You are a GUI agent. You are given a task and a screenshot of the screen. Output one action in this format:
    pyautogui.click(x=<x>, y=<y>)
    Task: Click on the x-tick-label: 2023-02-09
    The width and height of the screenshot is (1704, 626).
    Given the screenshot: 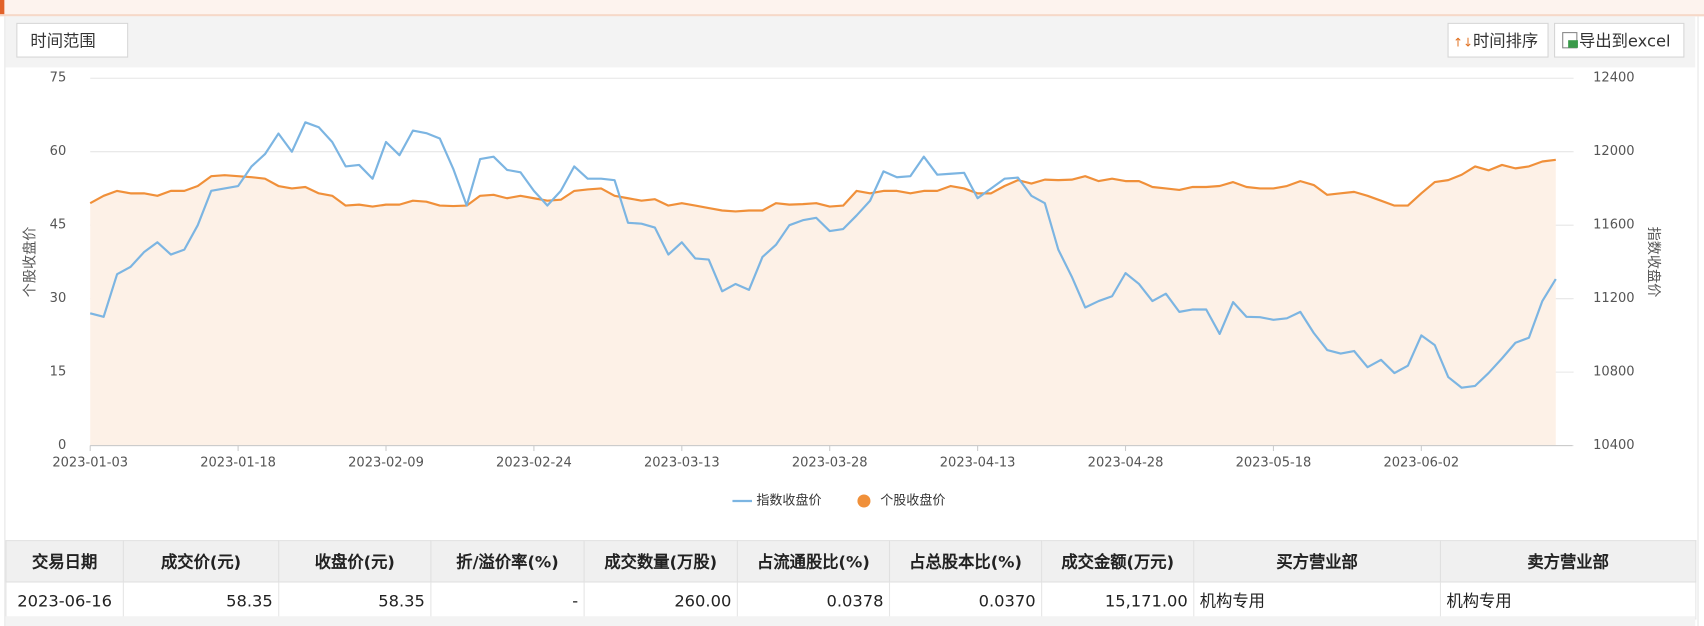 What is the action you would take?
    pyautogui.click(x=386, y=462)
    